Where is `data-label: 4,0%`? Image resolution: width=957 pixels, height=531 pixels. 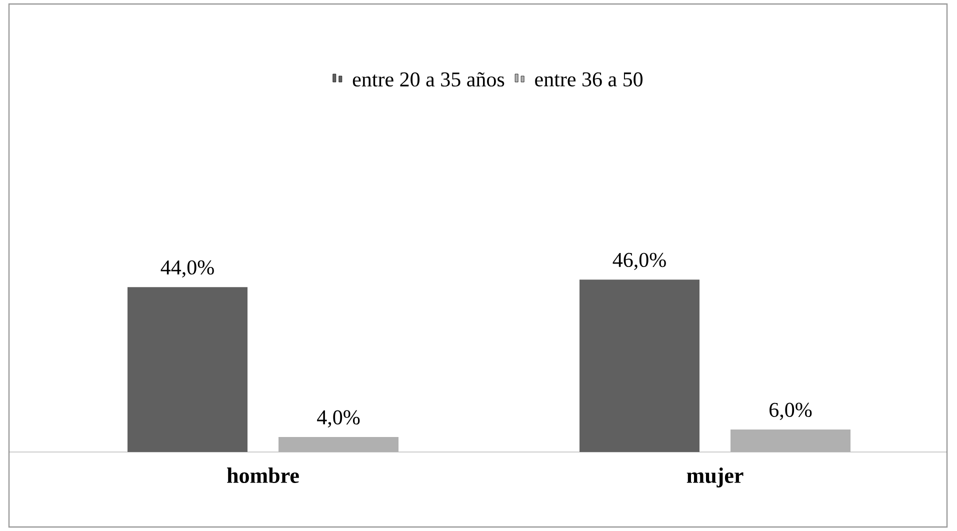 data-label: 4,0% is located at coordinates (338, 419).